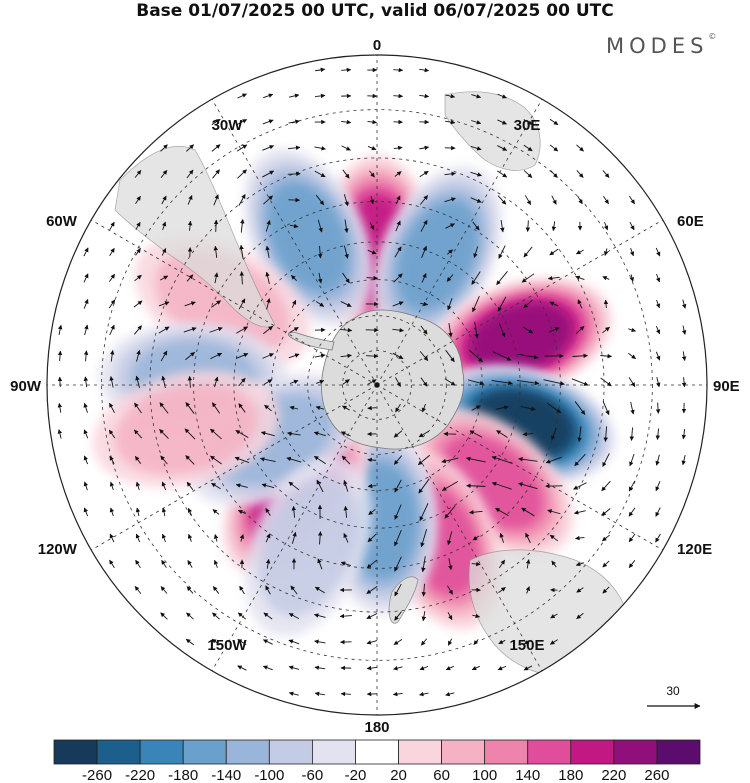  What do you see at coordinates (228, 125) in the screenshot?
I see `longitude-label: 30W` at bounding box center [228, 125].